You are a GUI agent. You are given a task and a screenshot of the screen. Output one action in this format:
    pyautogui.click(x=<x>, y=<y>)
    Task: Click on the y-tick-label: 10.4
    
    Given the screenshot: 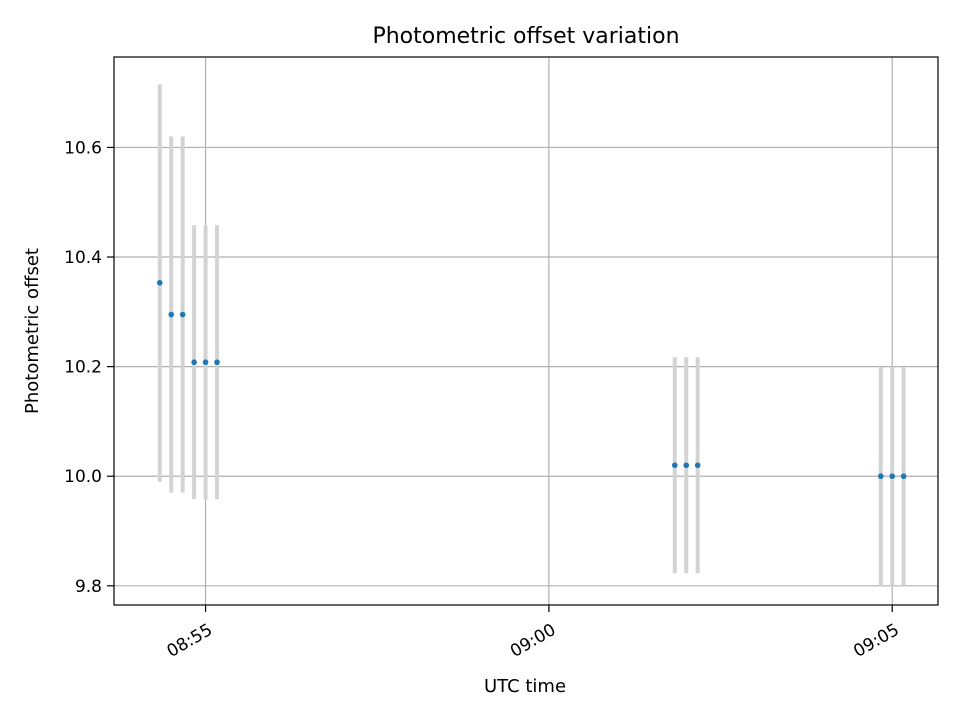 What is the action you would take?
    pyautogui.click(x=83, y=258)
    